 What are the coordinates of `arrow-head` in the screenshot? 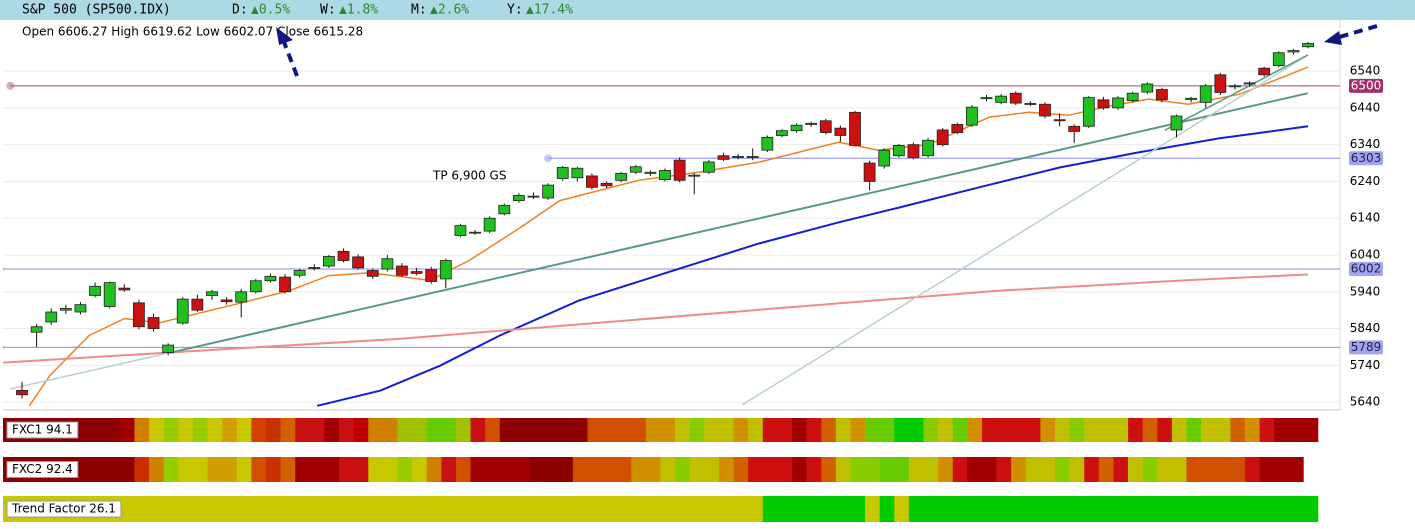 It's located at (1333, 38).